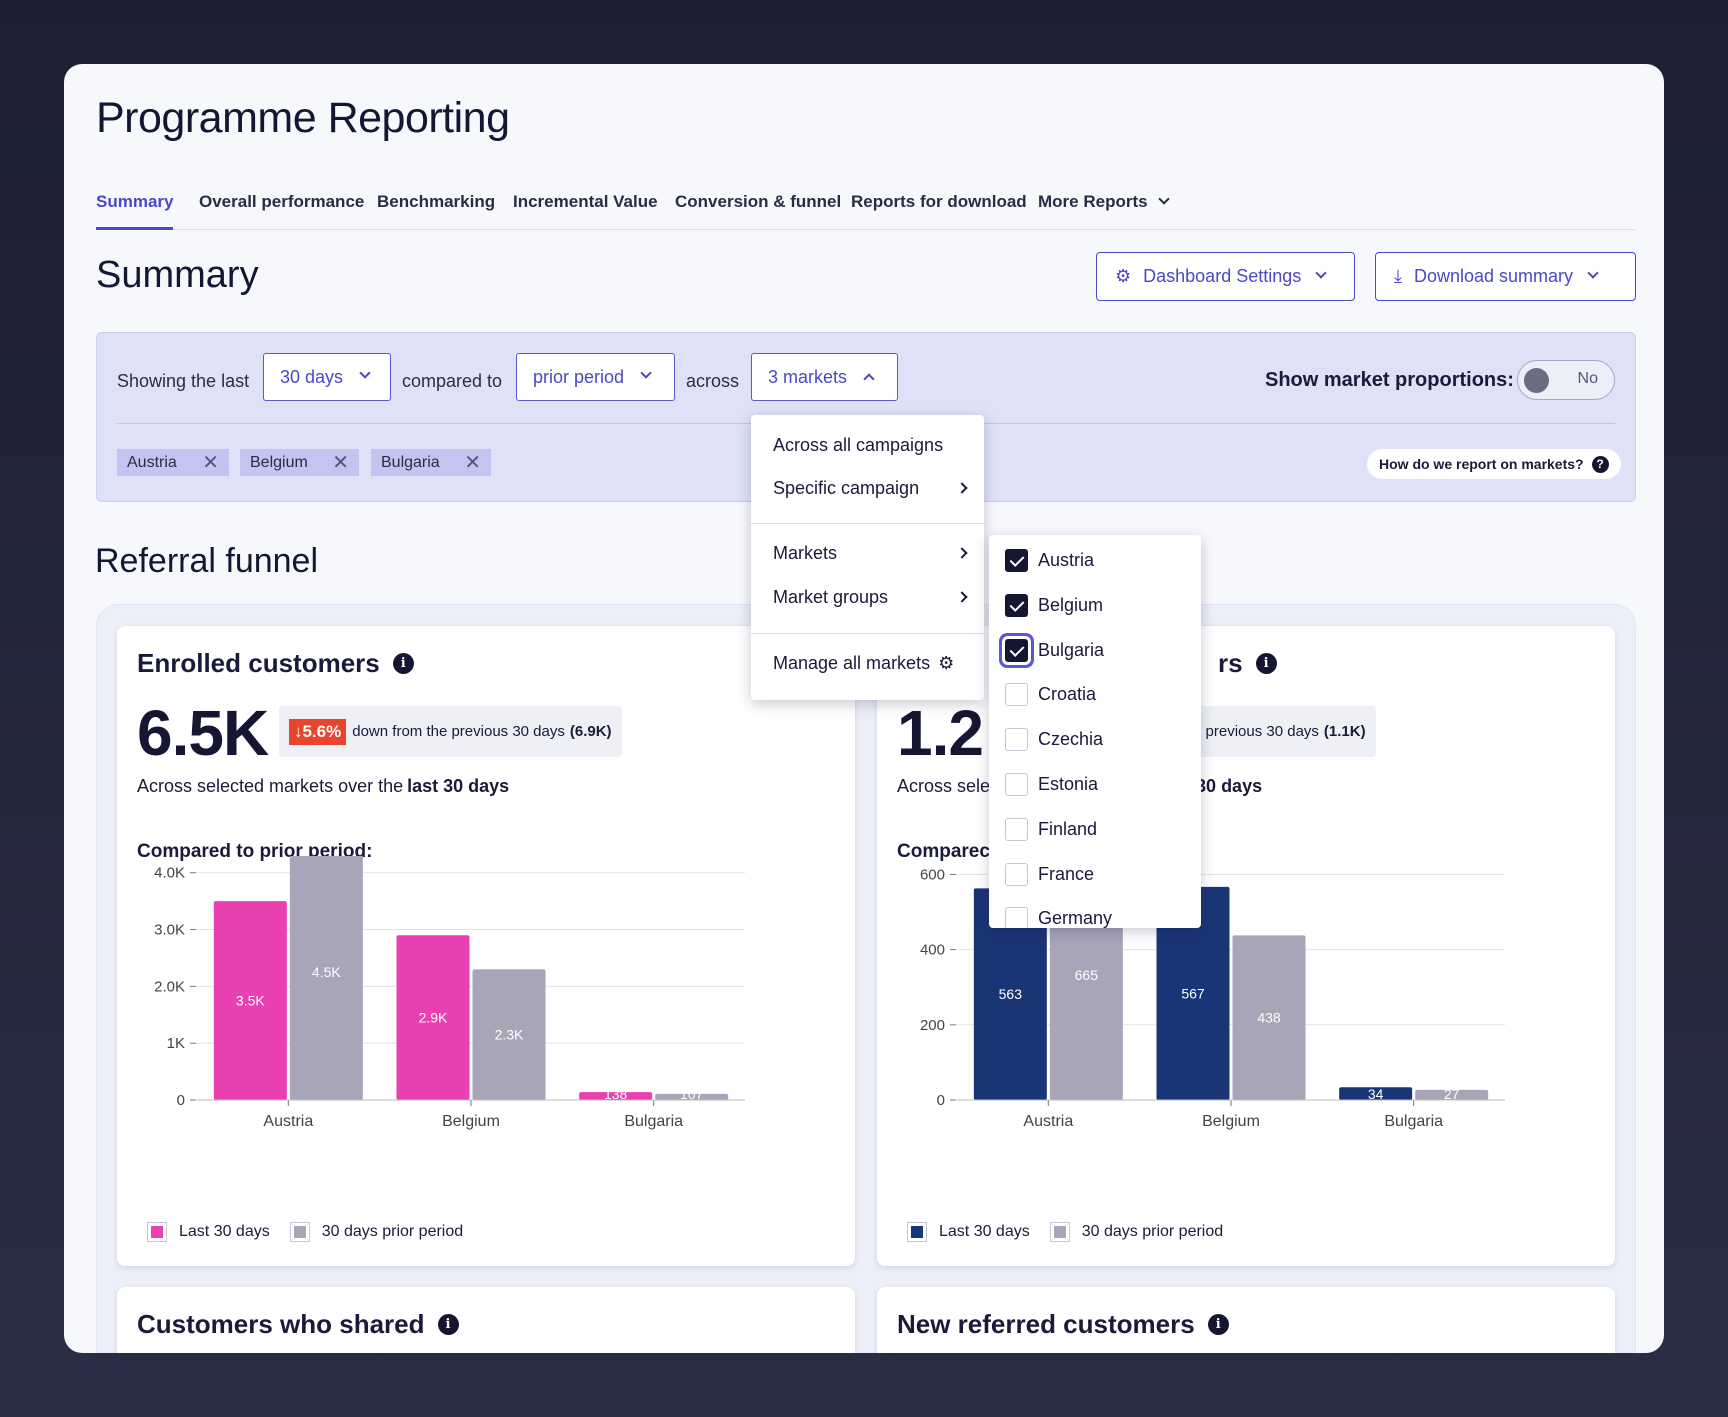 The height and width of the screenshot is (1417, 1728). What do you see at coordinates (1123, 276) in the screenshot?
I see `gear-icon: ⚙` at bounding box center [1123, 276].